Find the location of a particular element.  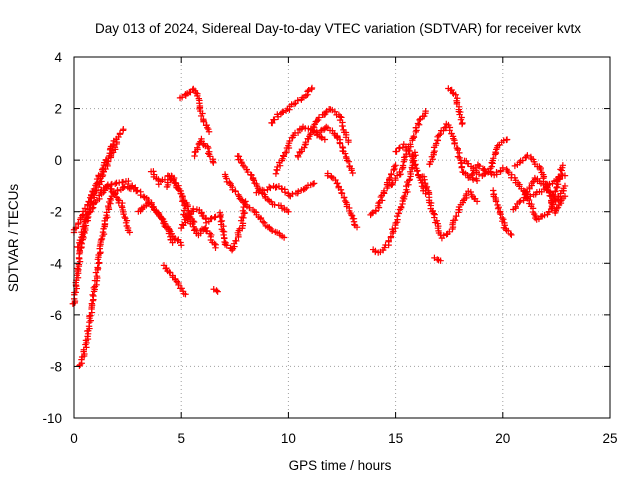

x-tick-label: 20 is located at coordinates (502, 438).